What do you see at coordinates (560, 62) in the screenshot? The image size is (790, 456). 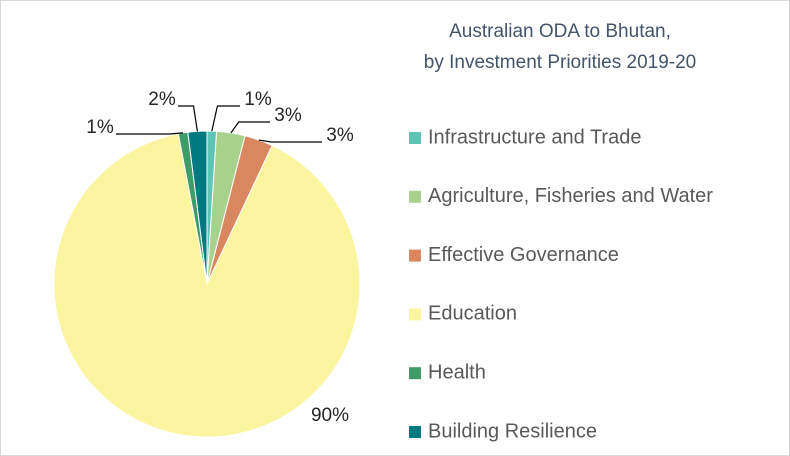 I see `chart-title: by Investment Priorities 2019-20` at bounding box center [560, 62].